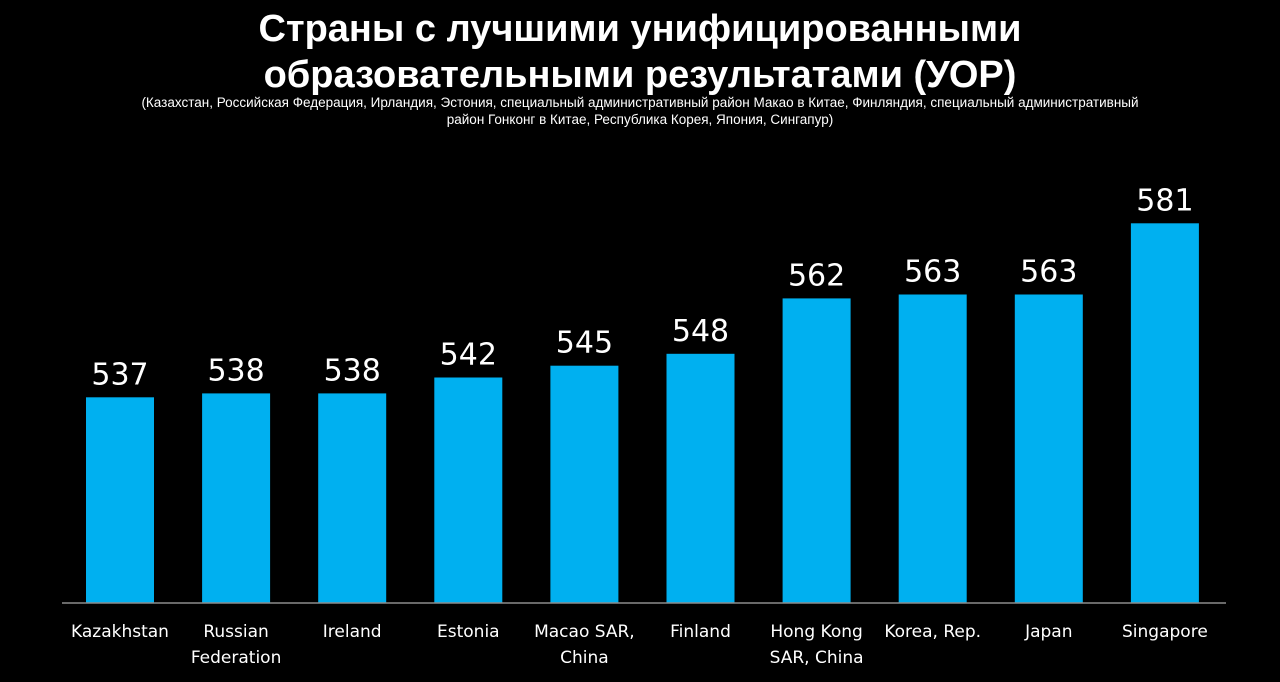 This screenshot has width=1280, height=682. What do you see at coordinates (640, 29) in the screenshot?
I see `chart-title-line-1: Страны с лучшими унифицированными` at bounding box center [640, 29].